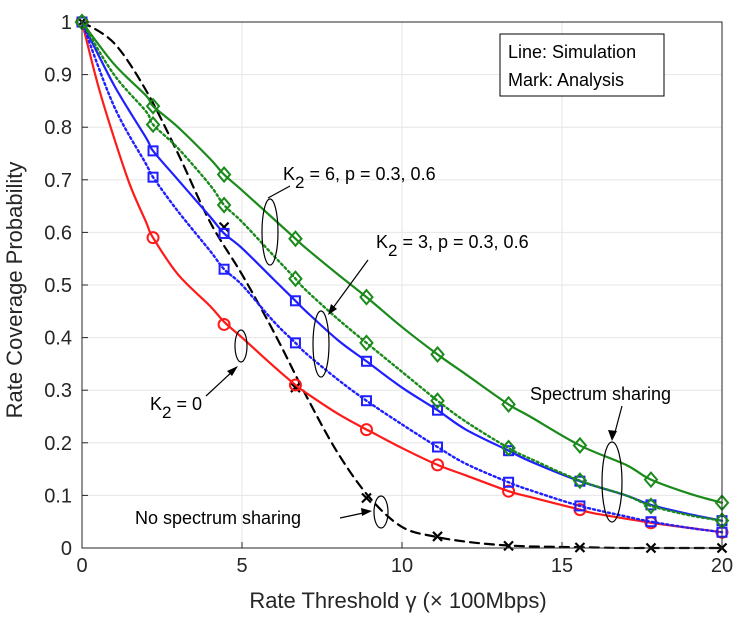  What do you see at coordinates (420, 305) in the screenshot?
I see `annotation-k3: K2 = 3, p = 0.3, 0.6` at bounding box center [420, 305].